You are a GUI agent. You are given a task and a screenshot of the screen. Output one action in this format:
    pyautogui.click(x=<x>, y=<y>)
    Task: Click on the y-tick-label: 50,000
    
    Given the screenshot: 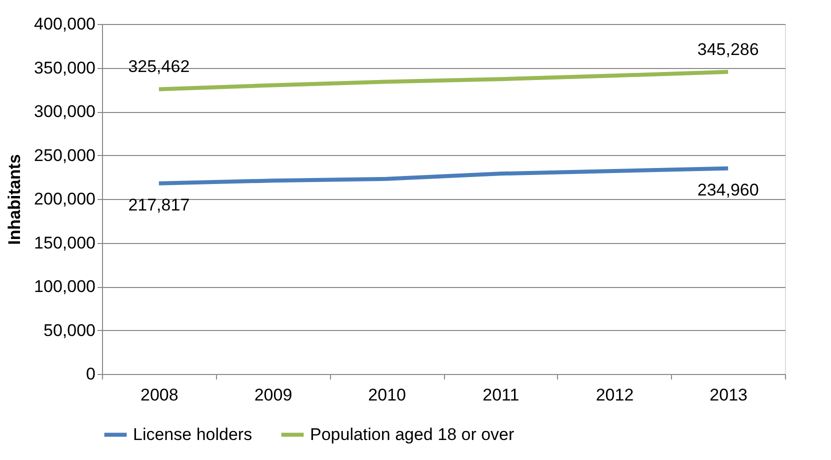 What is the action you would take?
    pyautogui.click(x=70, y=330)
    